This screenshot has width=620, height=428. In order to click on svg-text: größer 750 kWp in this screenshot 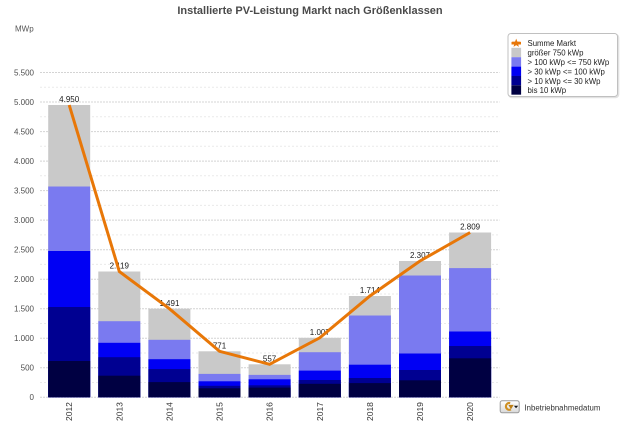, I will do `click(556, 53)`.